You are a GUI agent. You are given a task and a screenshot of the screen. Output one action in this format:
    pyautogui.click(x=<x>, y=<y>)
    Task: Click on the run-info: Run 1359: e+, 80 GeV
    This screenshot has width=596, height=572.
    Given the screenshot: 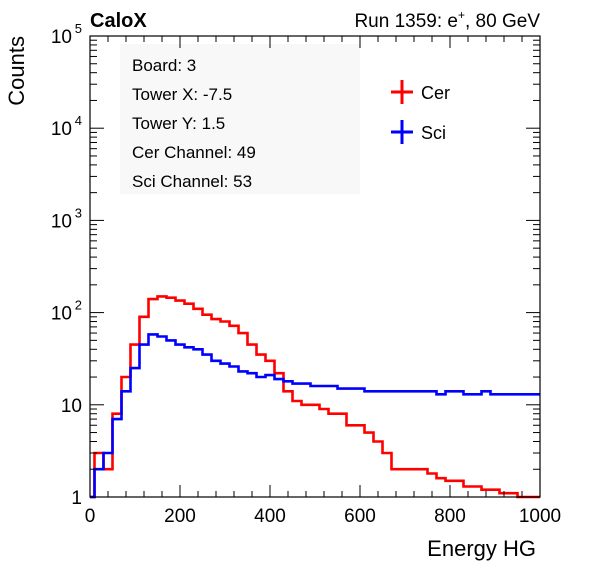 What is the action you would take?
    pyautogui.click(x=447, y=20)
    